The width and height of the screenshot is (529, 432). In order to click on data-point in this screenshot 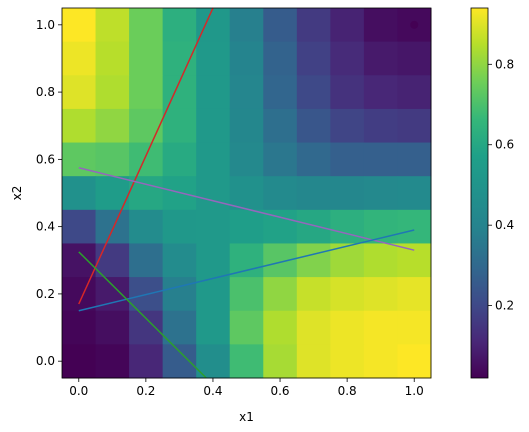, I will do `click(414, 24)`.